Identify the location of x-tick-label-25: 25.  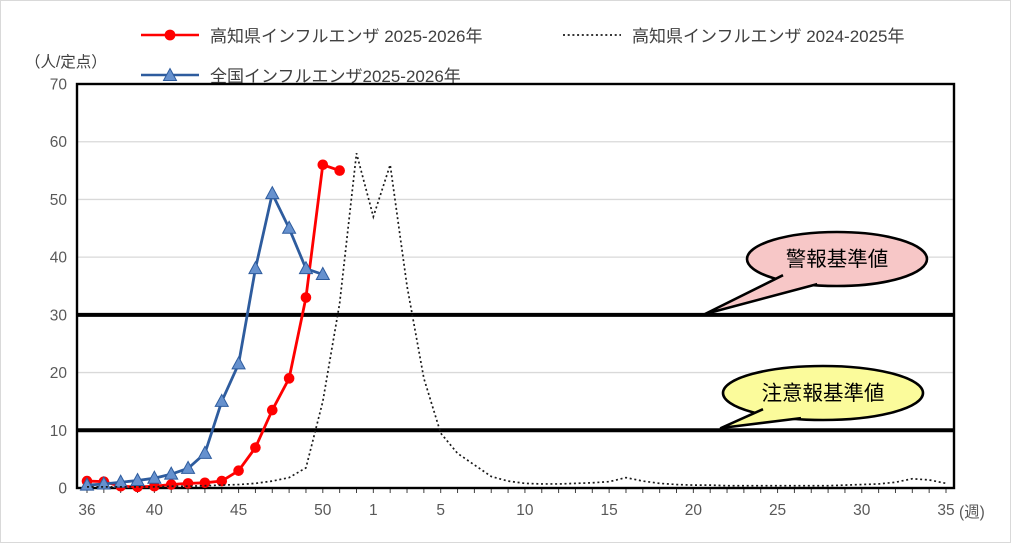
(777, 510).